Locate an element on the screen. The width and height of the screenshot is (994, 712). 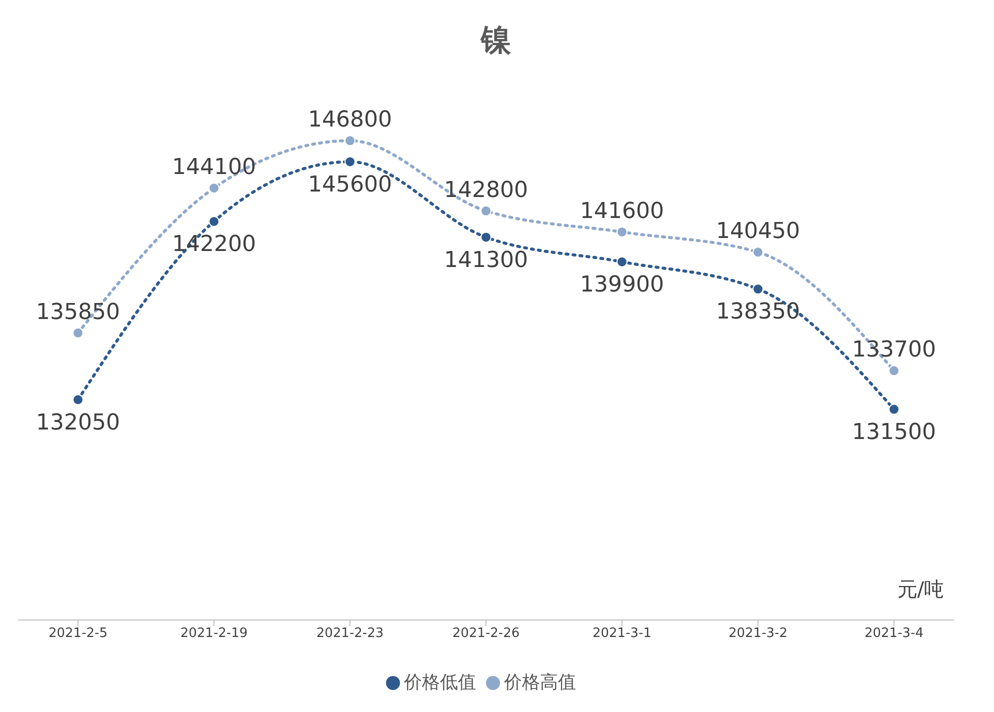
data-label: 132050 is located at coordinates (78, 423).